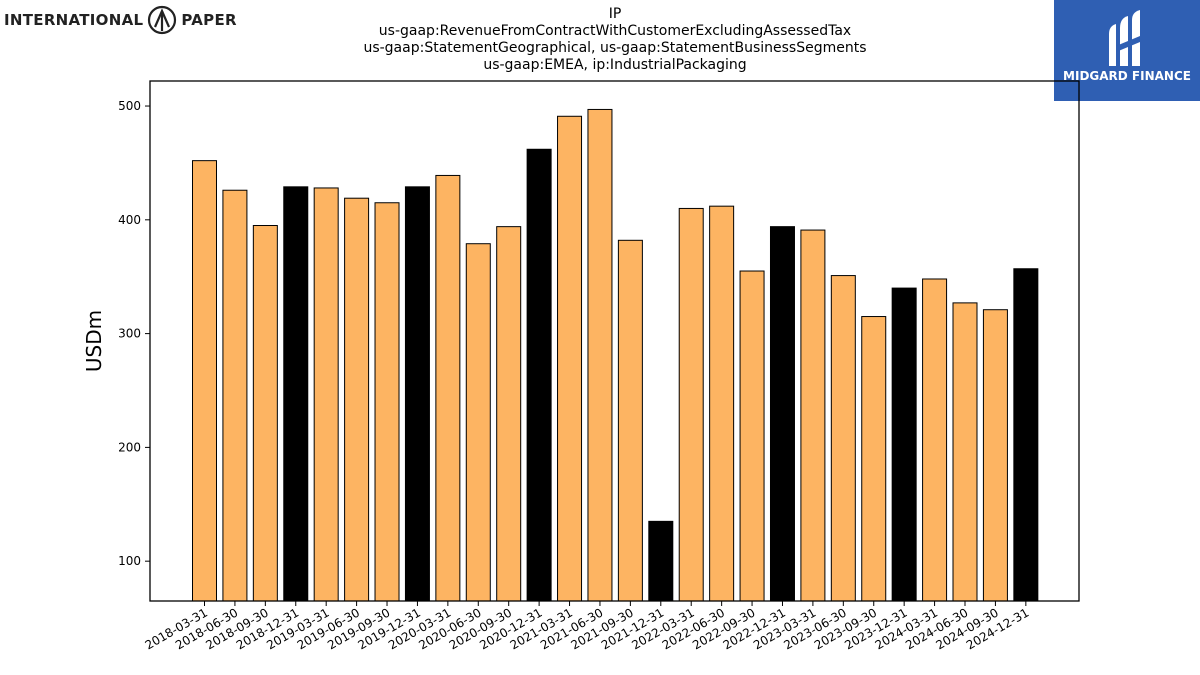 The height and width of the screenshot is (675, 1200). What do you see at coordinates (1124, 38) in the screenshot?
I see `midgard-emblem-icon` at bounding box center [1124, 38].